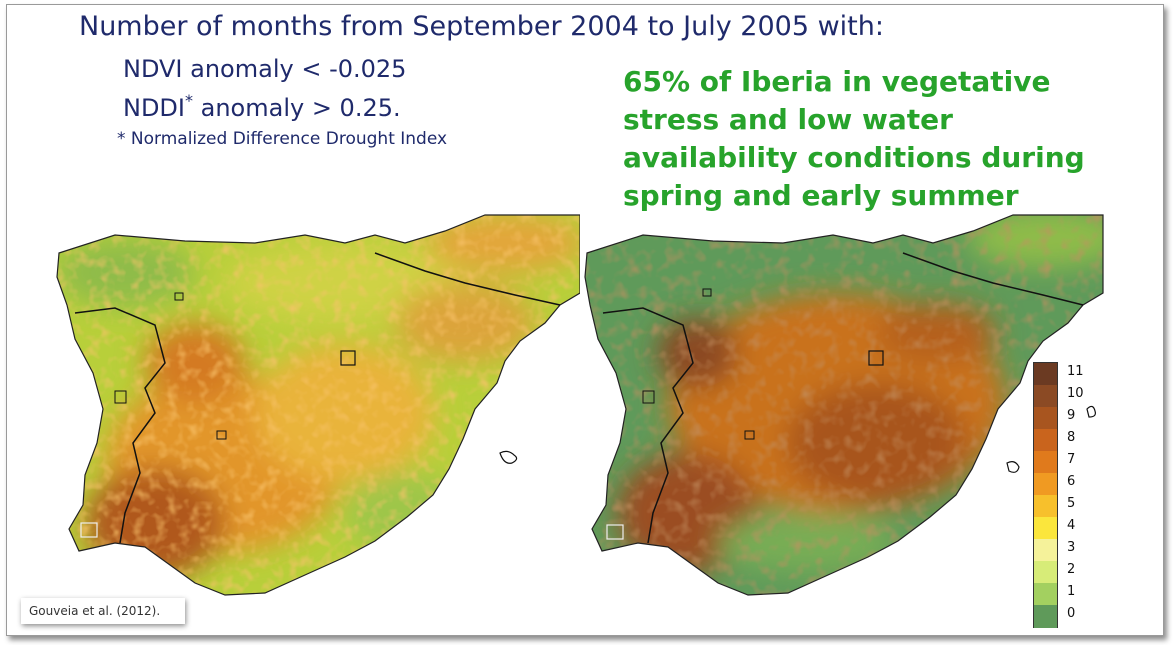  I want to click on nddi-criterion: NDDI* anomaly > 0.25., so click(262, 106).